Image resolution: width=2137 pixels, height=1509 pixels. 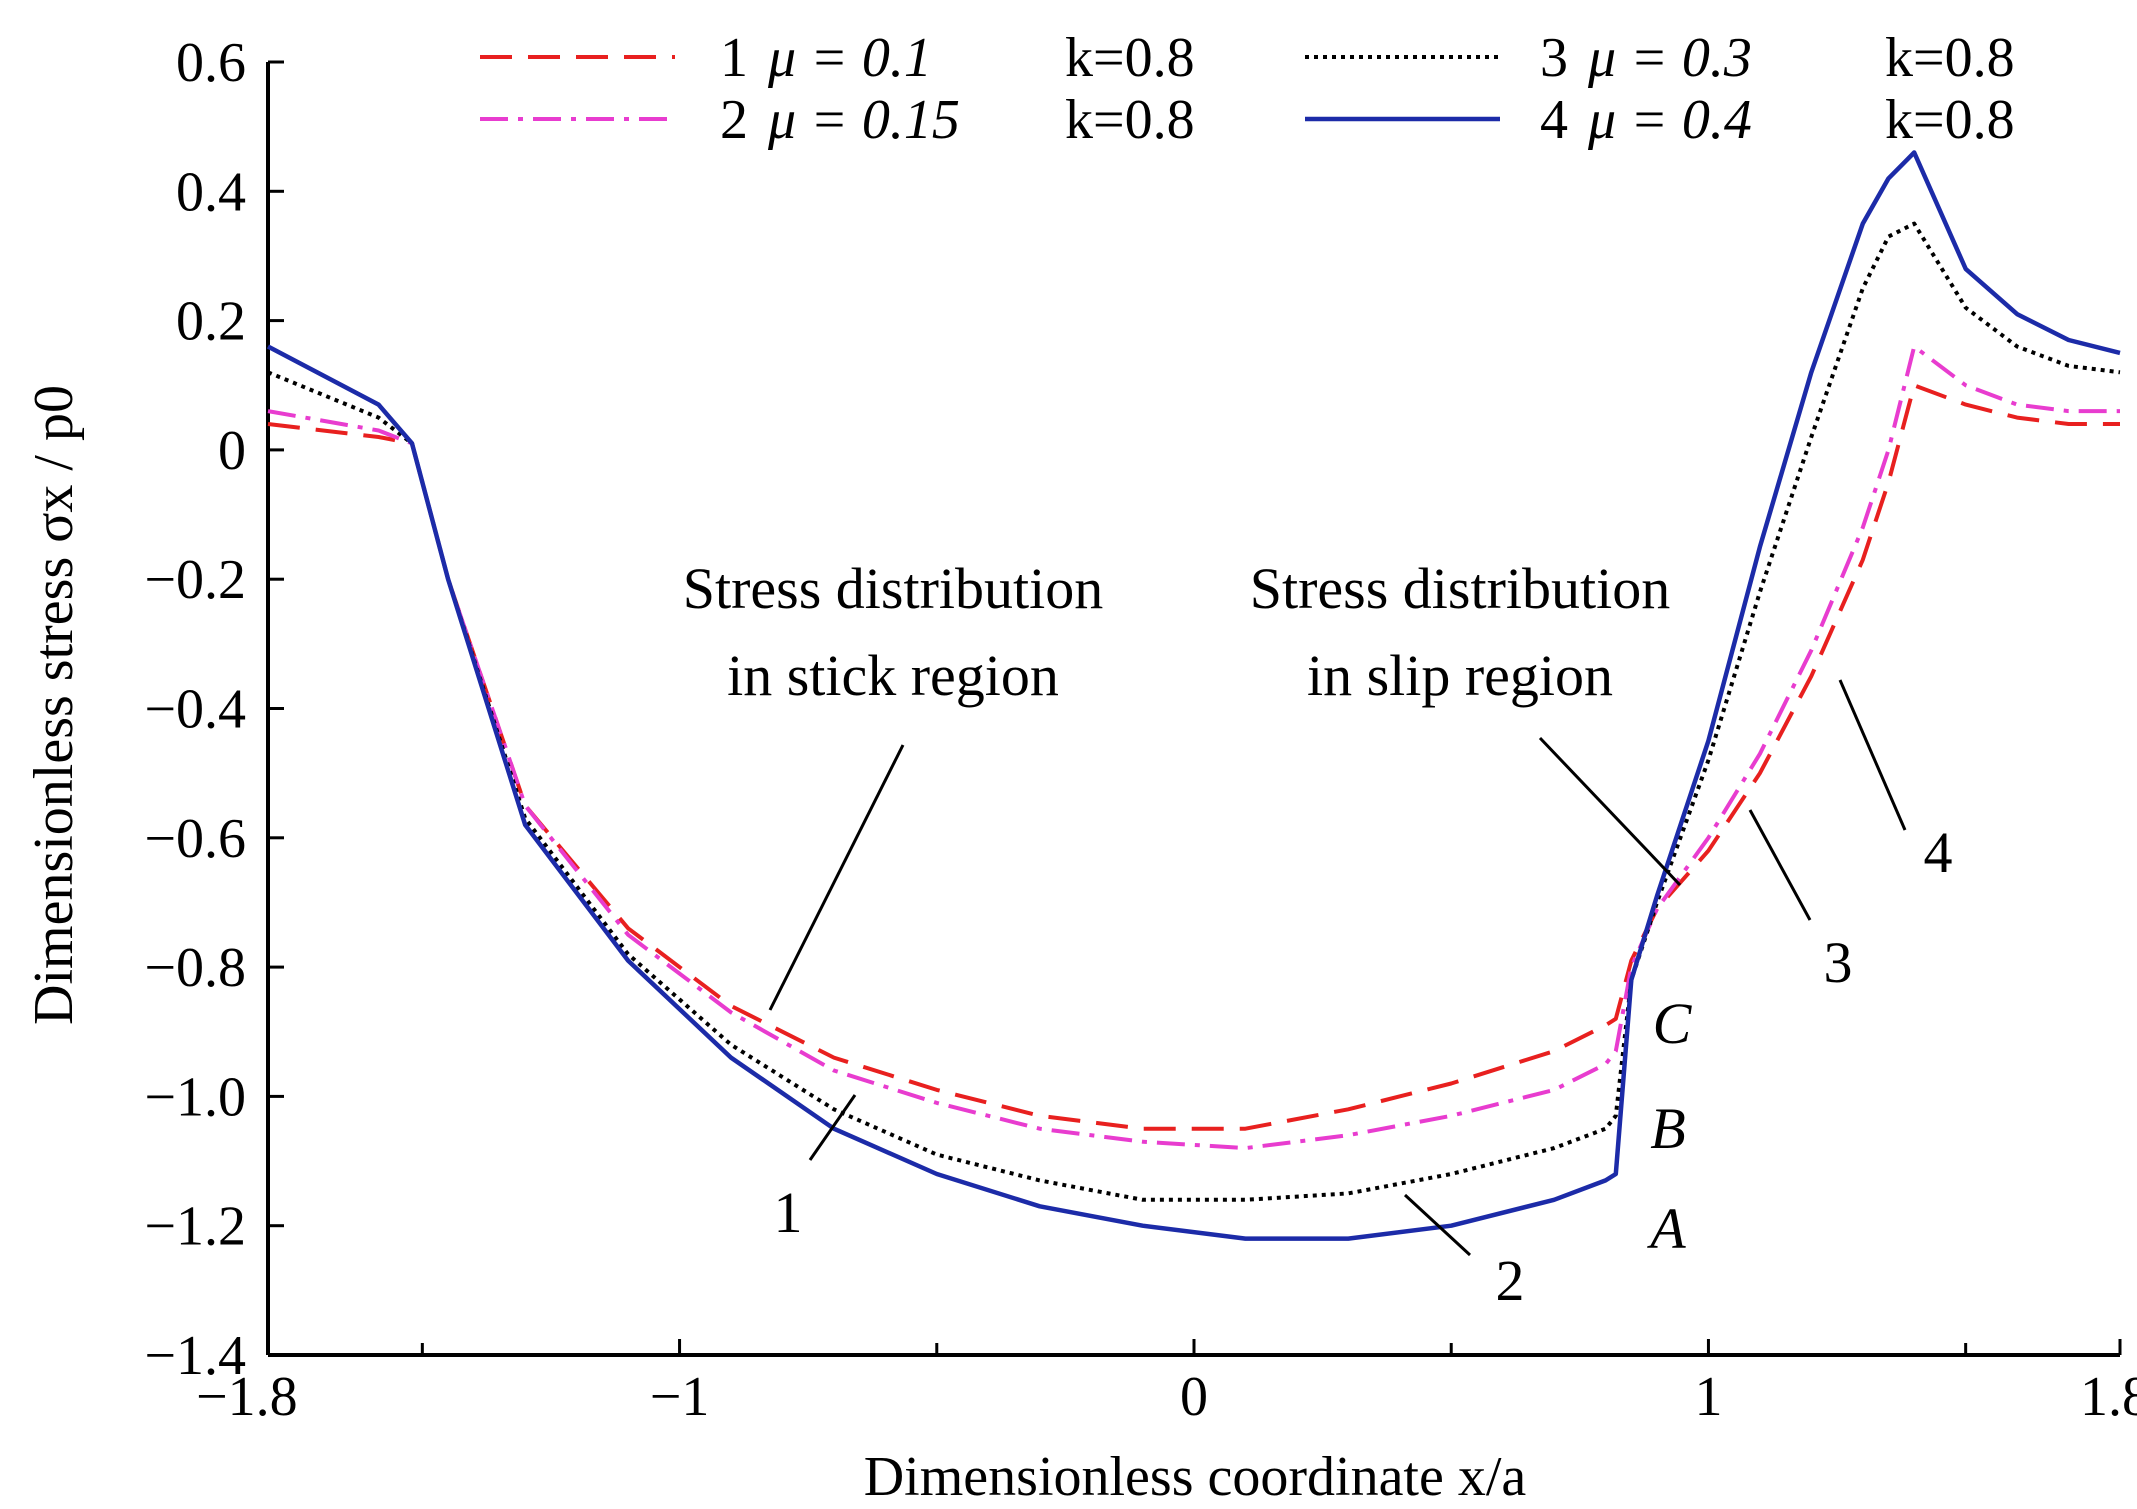 I want to click on y-tick-label: −0.4, so click(x=195, y=710).